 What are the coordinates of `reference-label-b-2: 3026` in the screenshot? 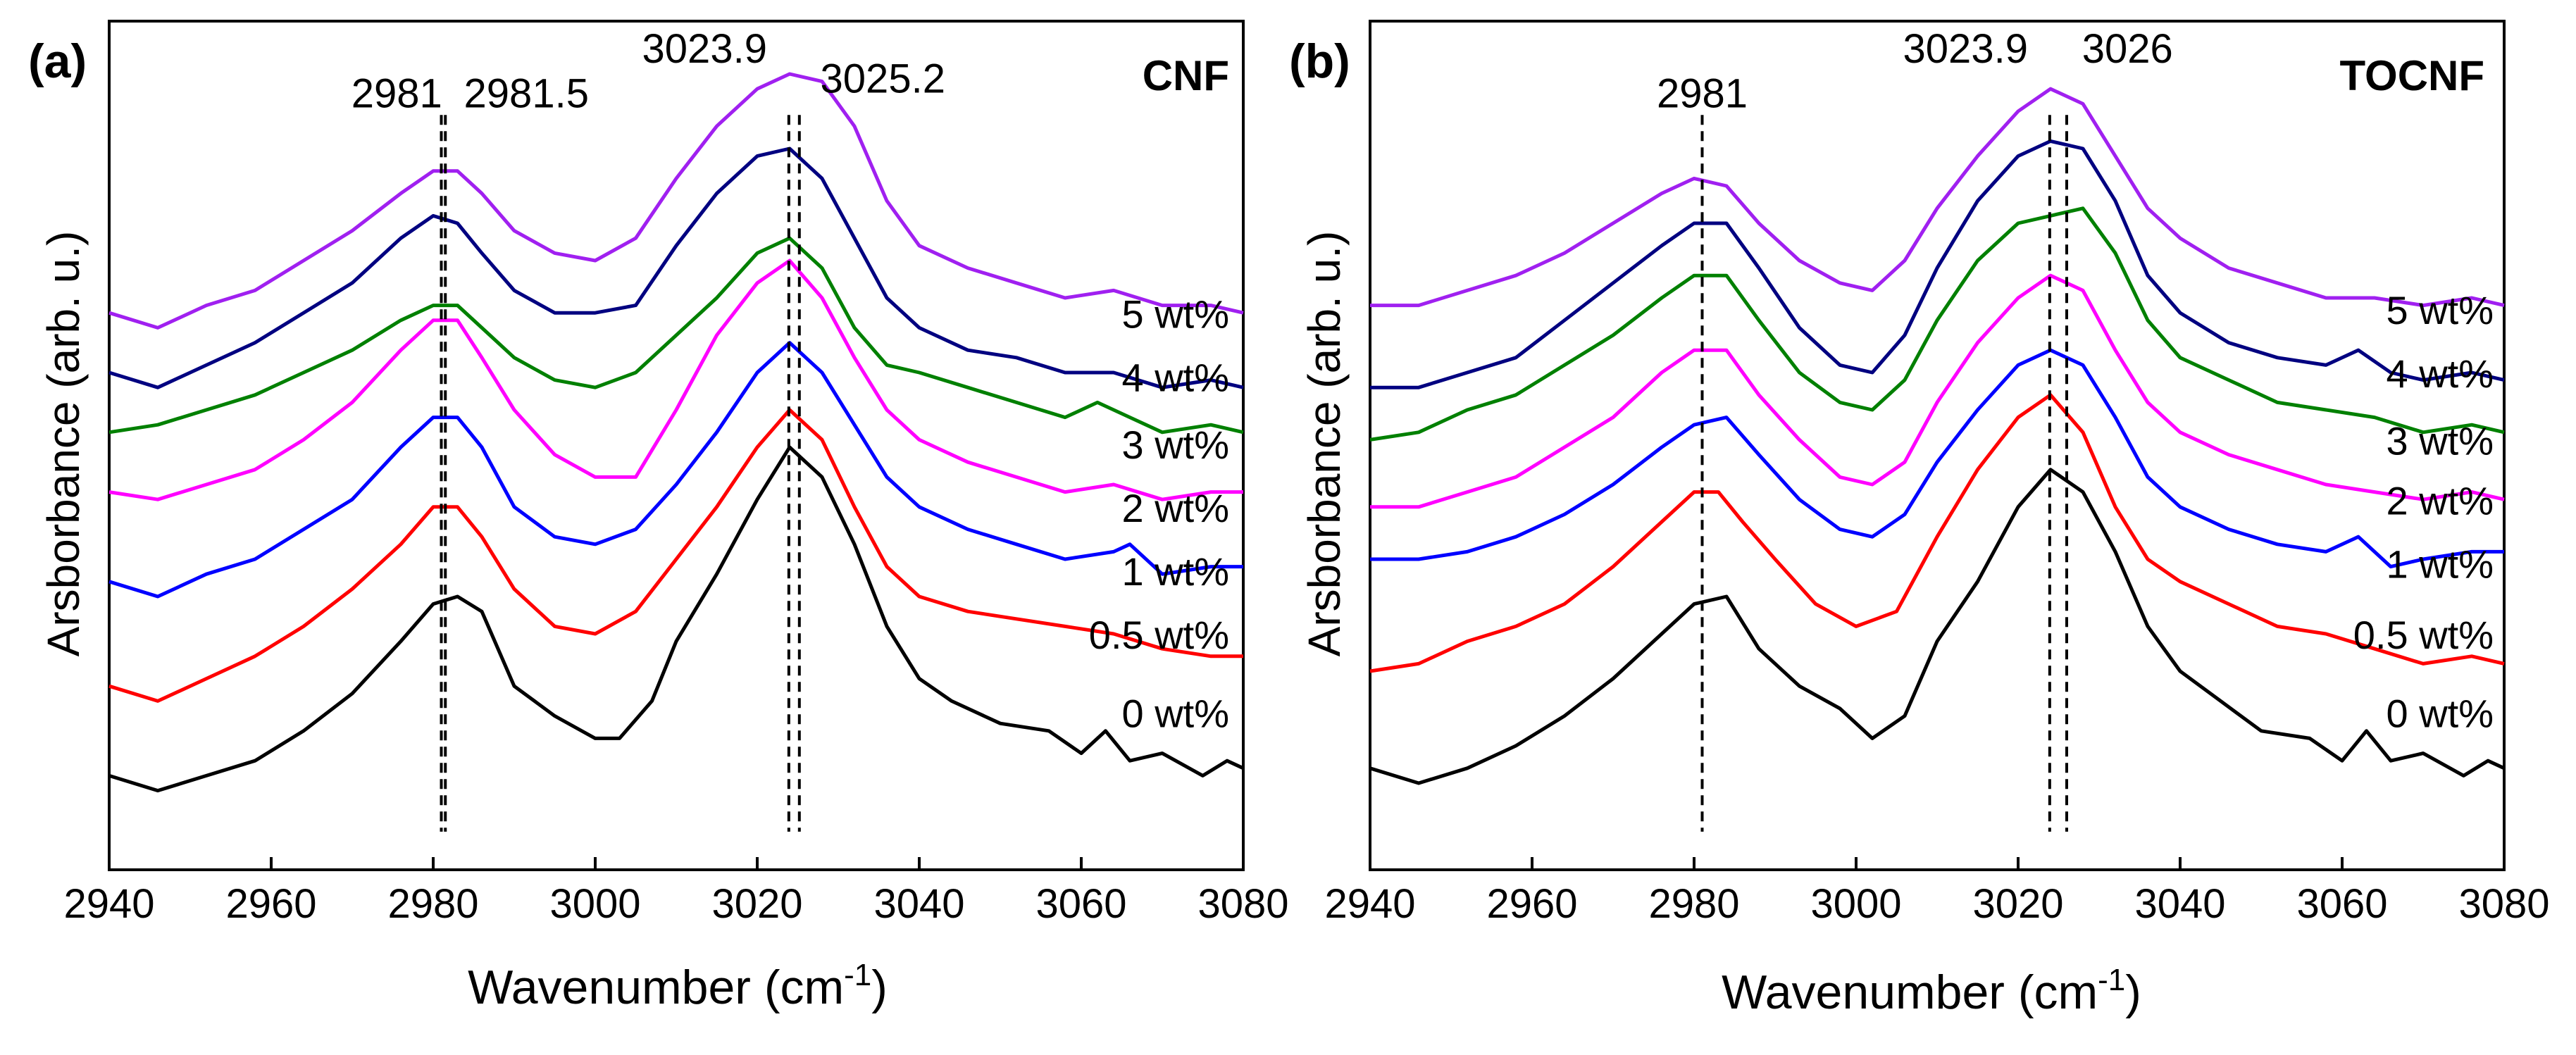 It's located at (2127, 49).